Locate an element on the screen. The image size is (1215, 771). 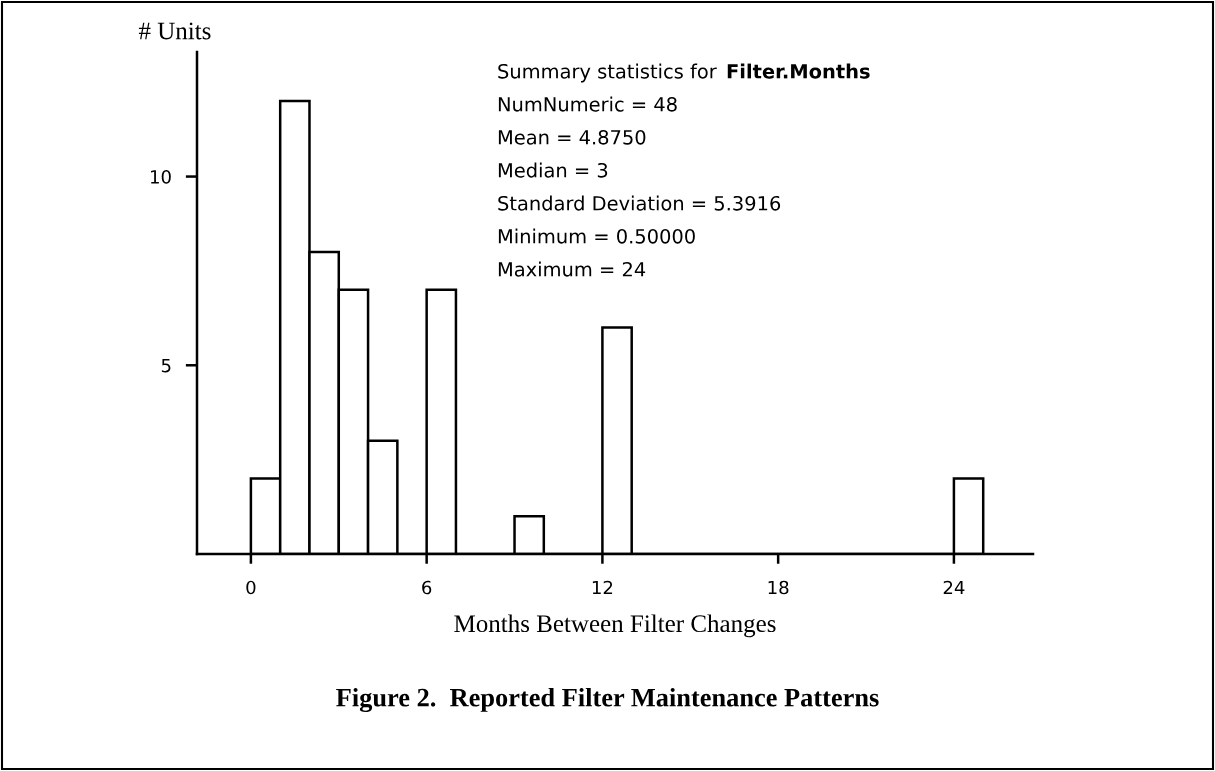
annotation: Median = 3 is located at coordinates (553, 170).